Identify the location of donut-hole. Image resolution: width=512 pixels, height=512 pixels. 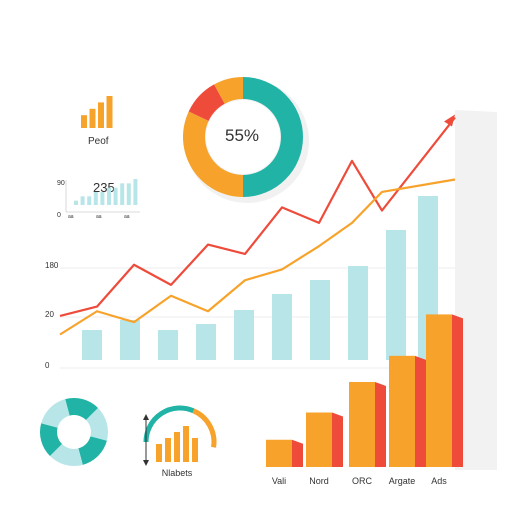
(243, 137).